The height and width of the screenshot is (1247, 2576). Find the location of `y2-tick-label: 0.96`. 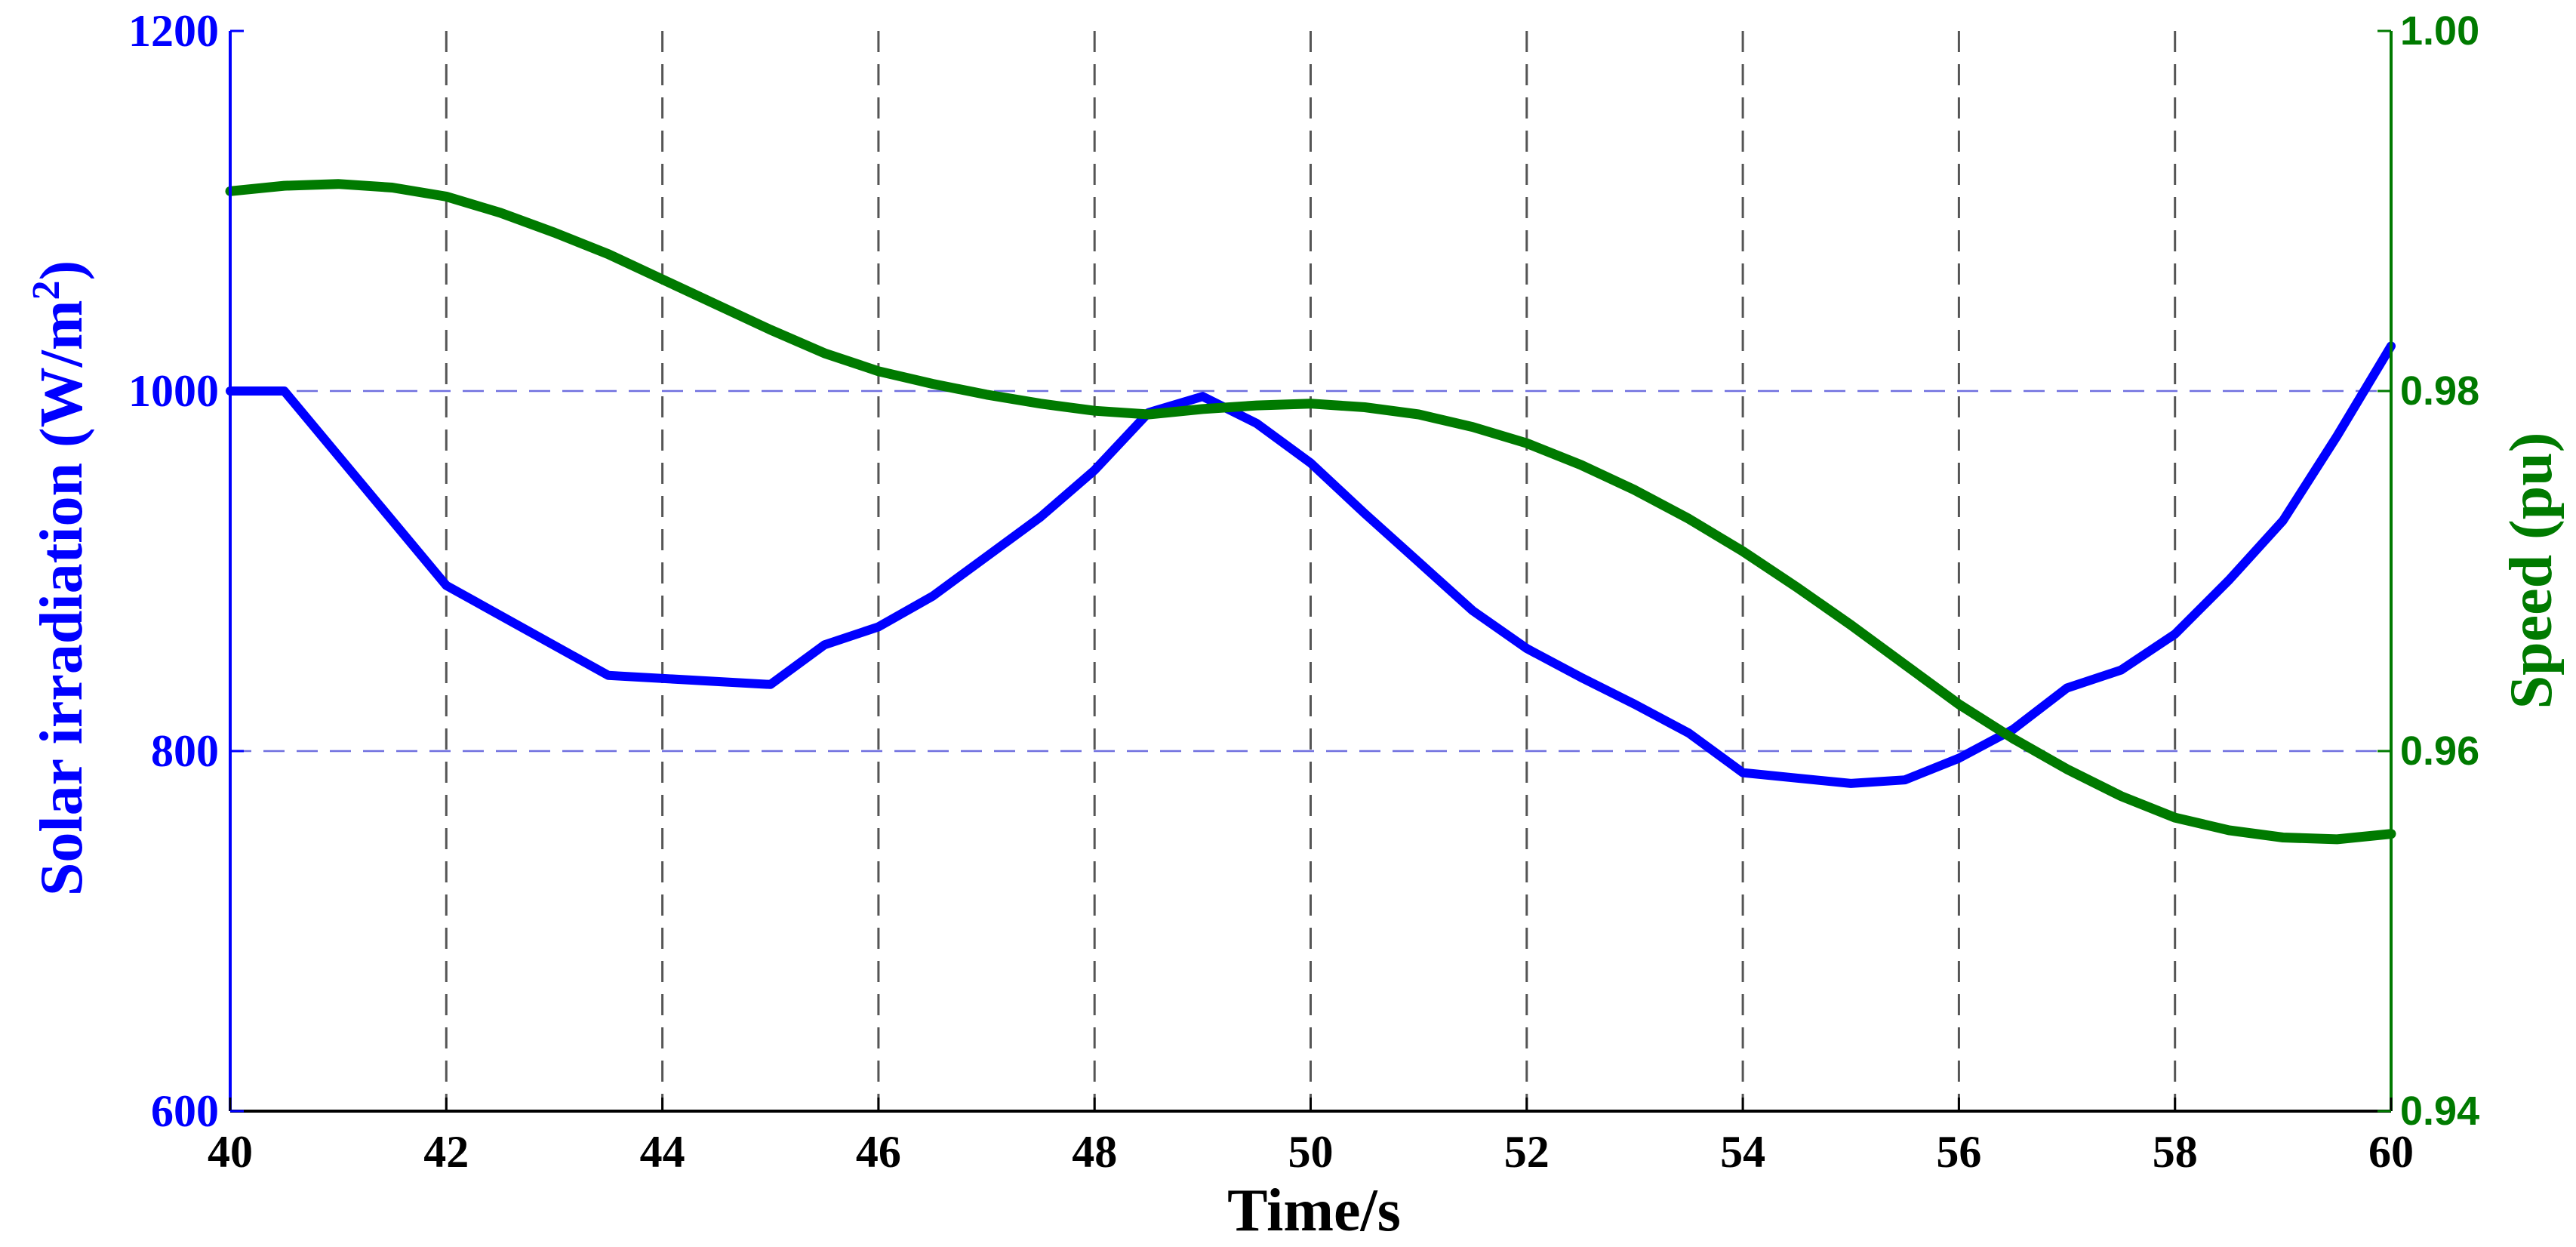

y2-tick-label: 0.96 is located at coordinates (2439, 751).